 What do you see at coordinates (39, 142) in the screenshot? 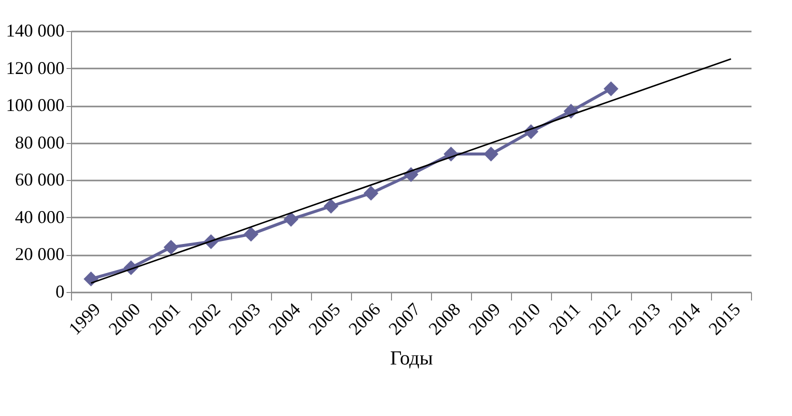
I see `y-tick-label: 80 000` at bounding box center [39, 142].